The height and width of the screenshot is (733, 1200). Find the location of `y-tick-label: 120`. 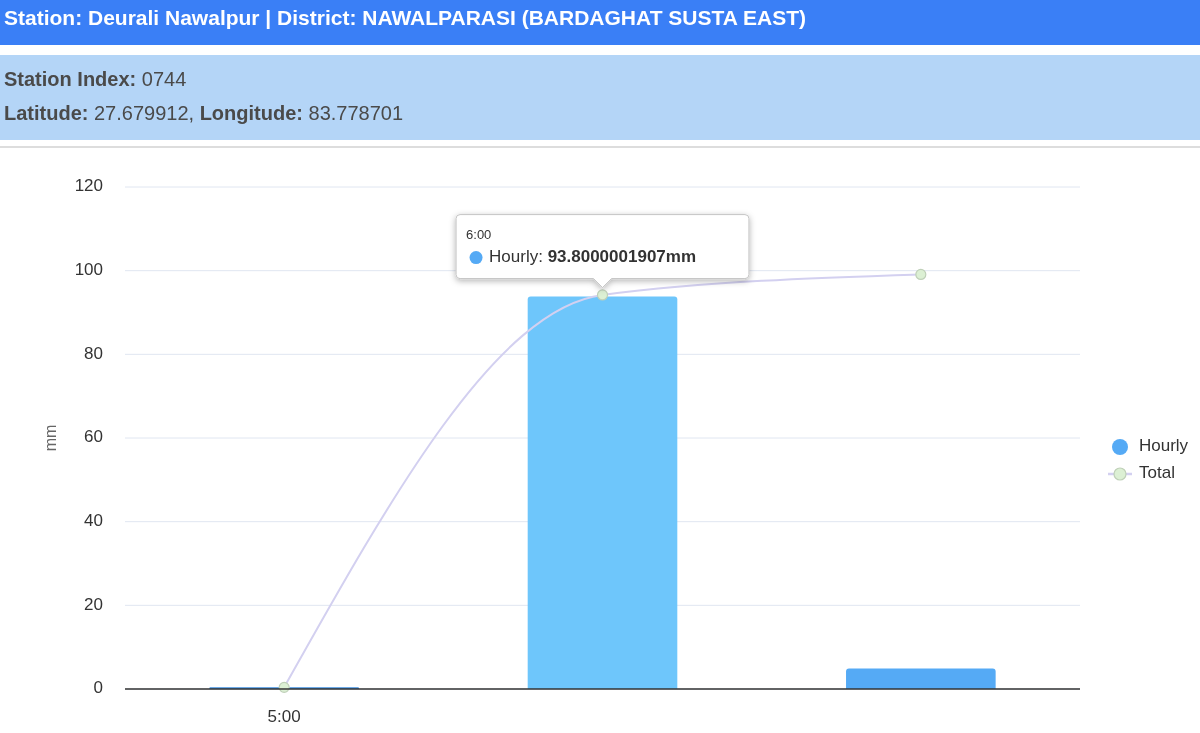

y-tick-label: 120 is located at coordinates (88, 186).